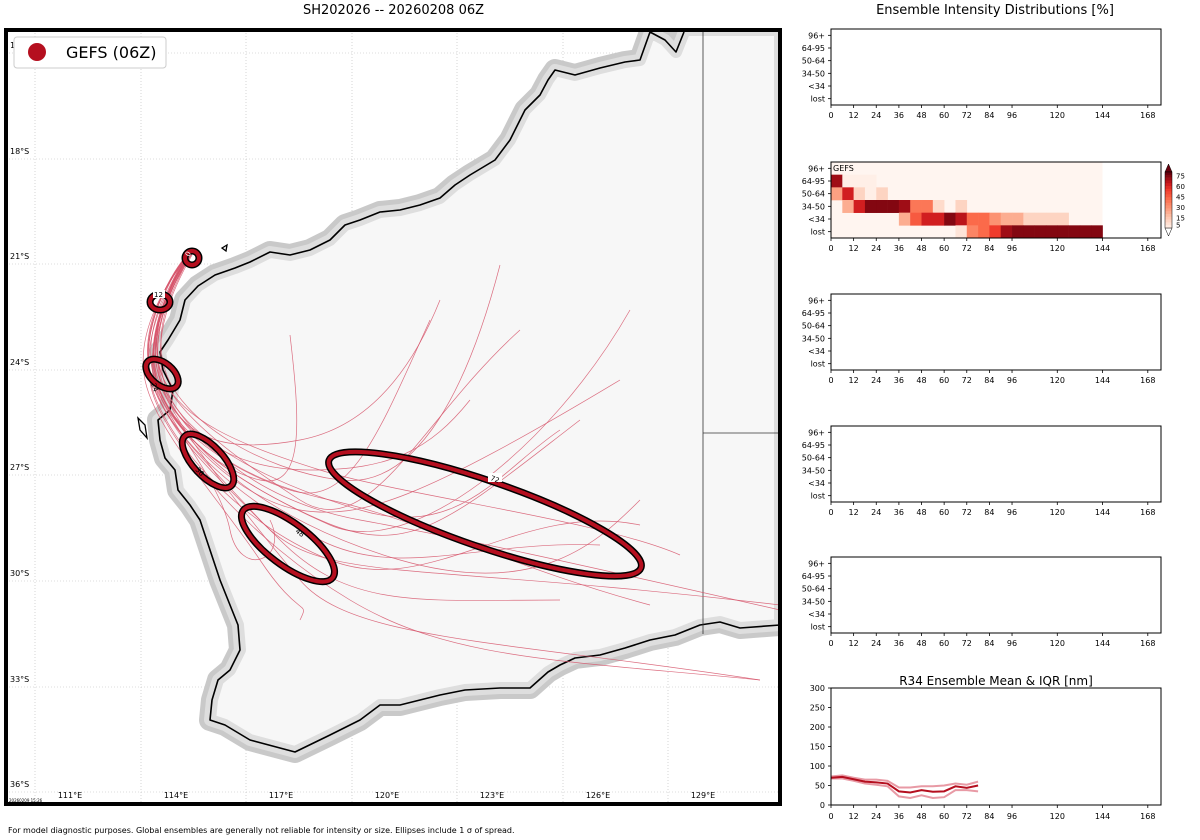 The image size is (1200, 840). What do you see at coordinates (19, 784) in the screenshot?
I see `lat-label: 36°S` at bounding box center [19, 784].